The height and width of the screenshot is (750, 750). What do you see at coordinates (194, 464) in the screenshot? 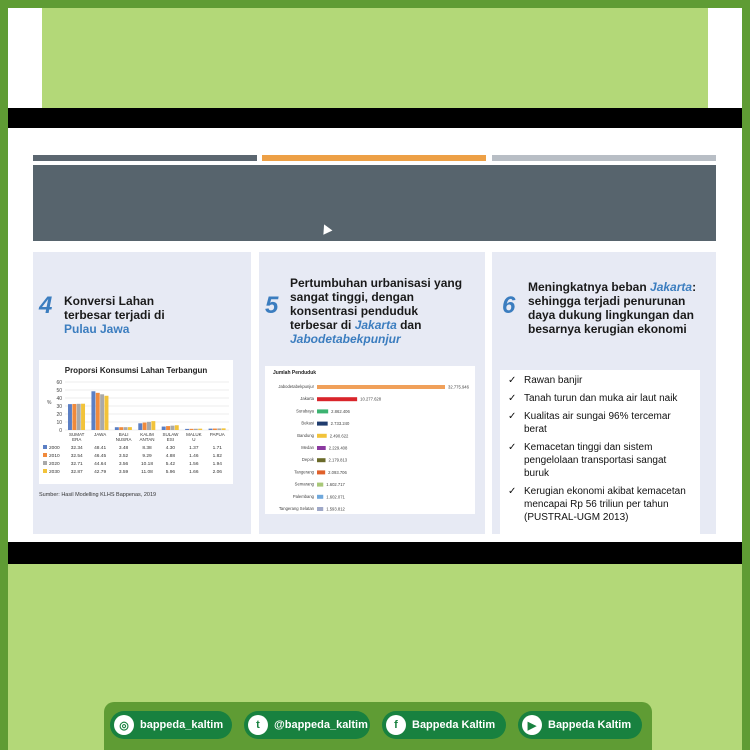
I see `data-label: 1.56` at bounding box center [194, 464].